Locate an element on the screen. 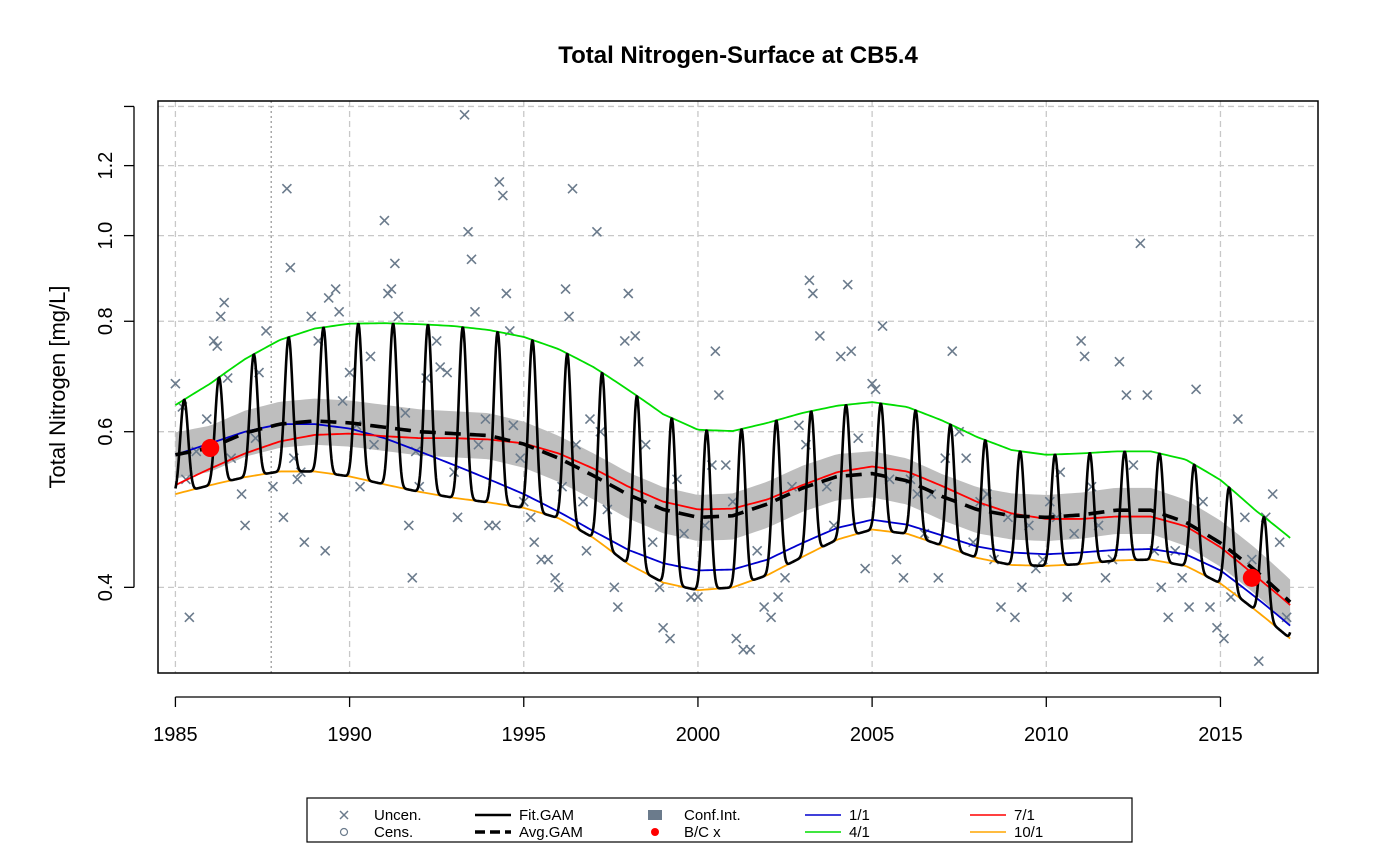 This screenshot has width=1400, height=866. y-tick-label: 0.8 is located at coordinates (106, 321).